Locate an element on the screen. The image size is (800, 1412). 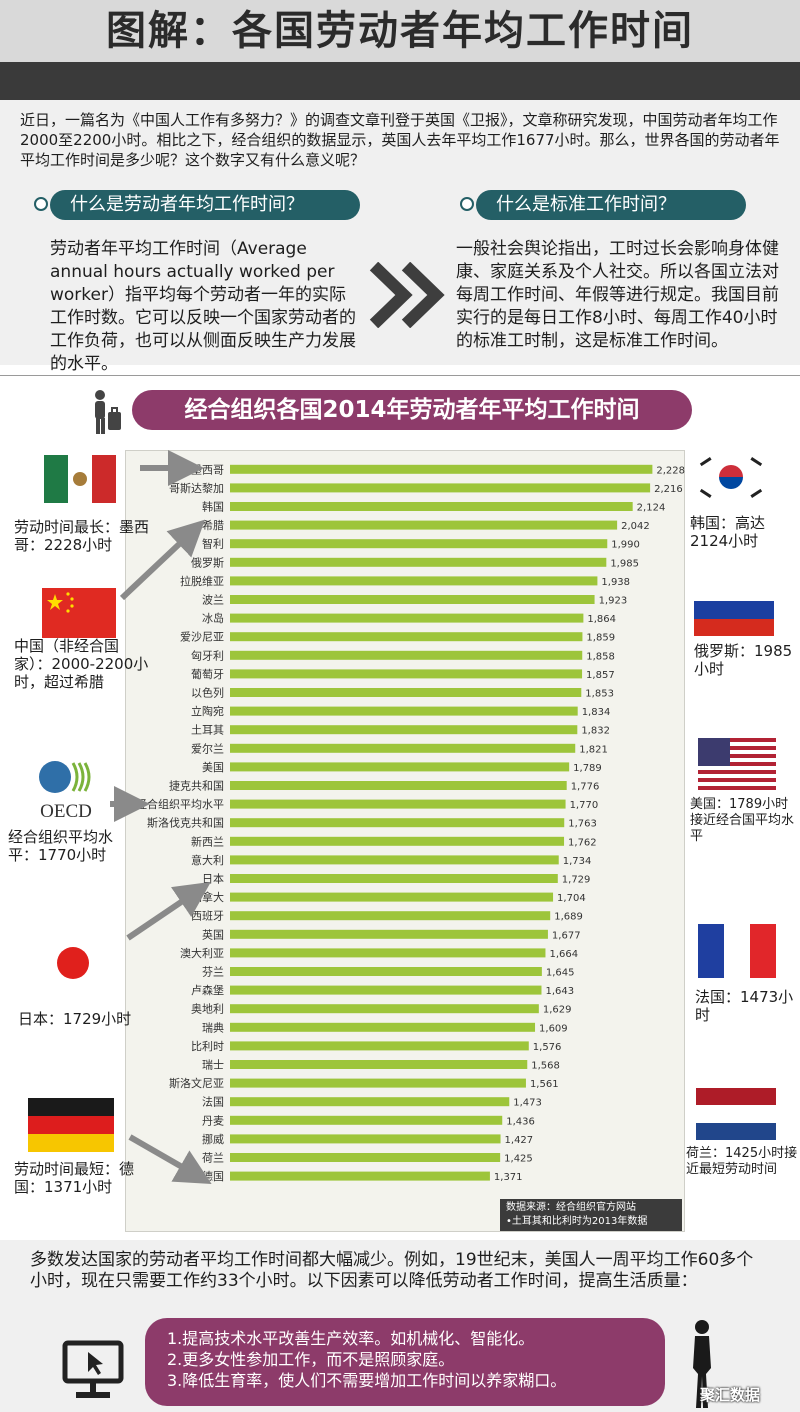
category-label: 冰岛 is located at coordinates (213, 618).